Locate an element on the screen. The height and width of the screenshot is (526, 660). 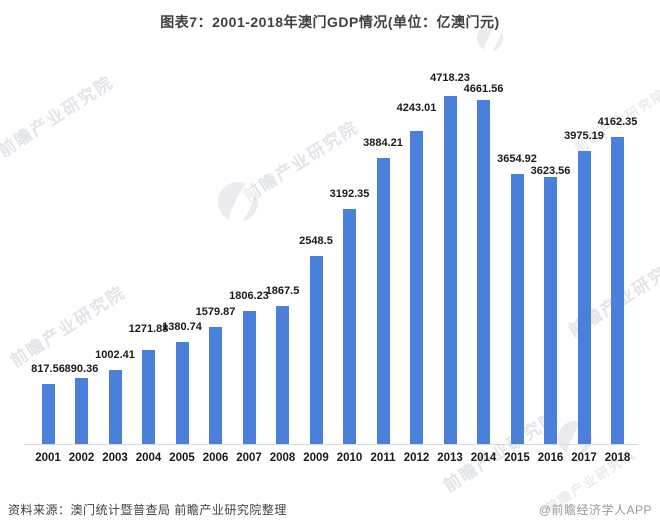
bar-value-label-2001: 817.56 is located at coordinates (48, 369).